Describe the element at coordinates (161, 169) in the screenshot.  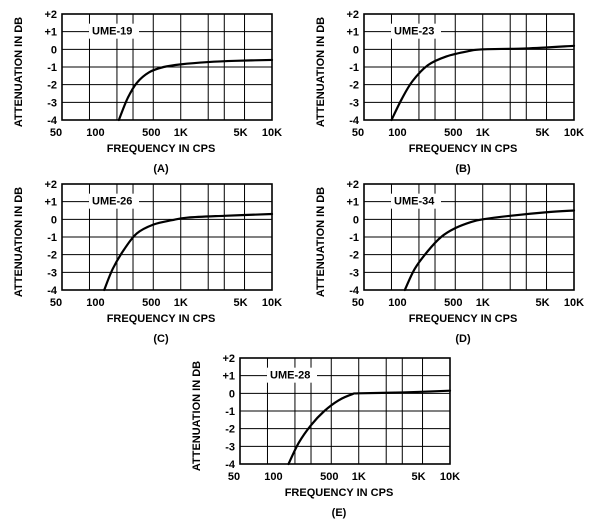
I see `panel-label: (A)` at that location.